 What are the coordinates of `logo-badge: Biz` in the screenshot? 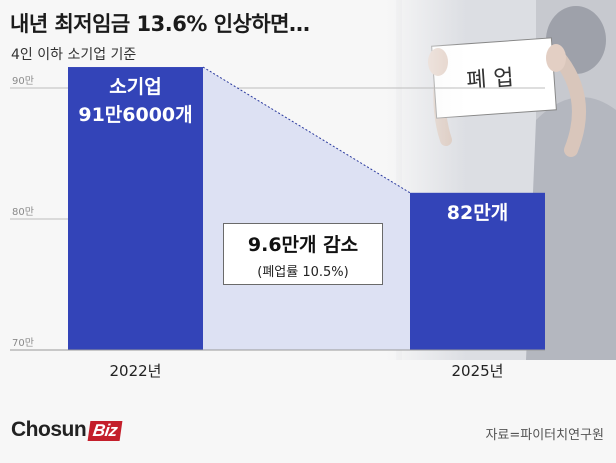 It's located at (105, 431).